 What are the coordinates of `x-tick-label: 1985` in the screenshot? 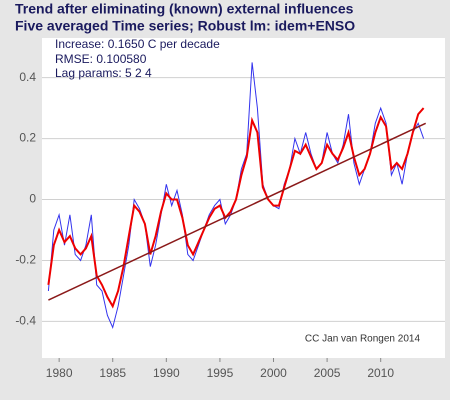 It's located at (112, 373).